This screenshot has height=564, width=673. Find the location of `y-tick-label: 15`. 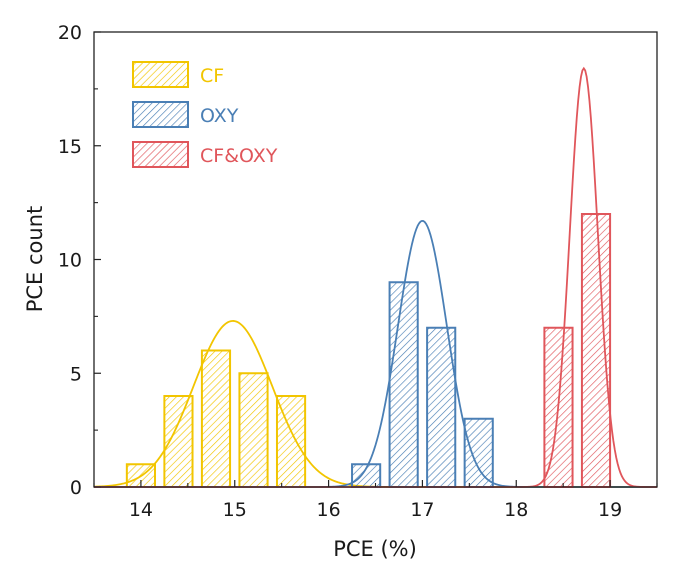

y-tick-label: 15 is located at coordinates (70, 147).